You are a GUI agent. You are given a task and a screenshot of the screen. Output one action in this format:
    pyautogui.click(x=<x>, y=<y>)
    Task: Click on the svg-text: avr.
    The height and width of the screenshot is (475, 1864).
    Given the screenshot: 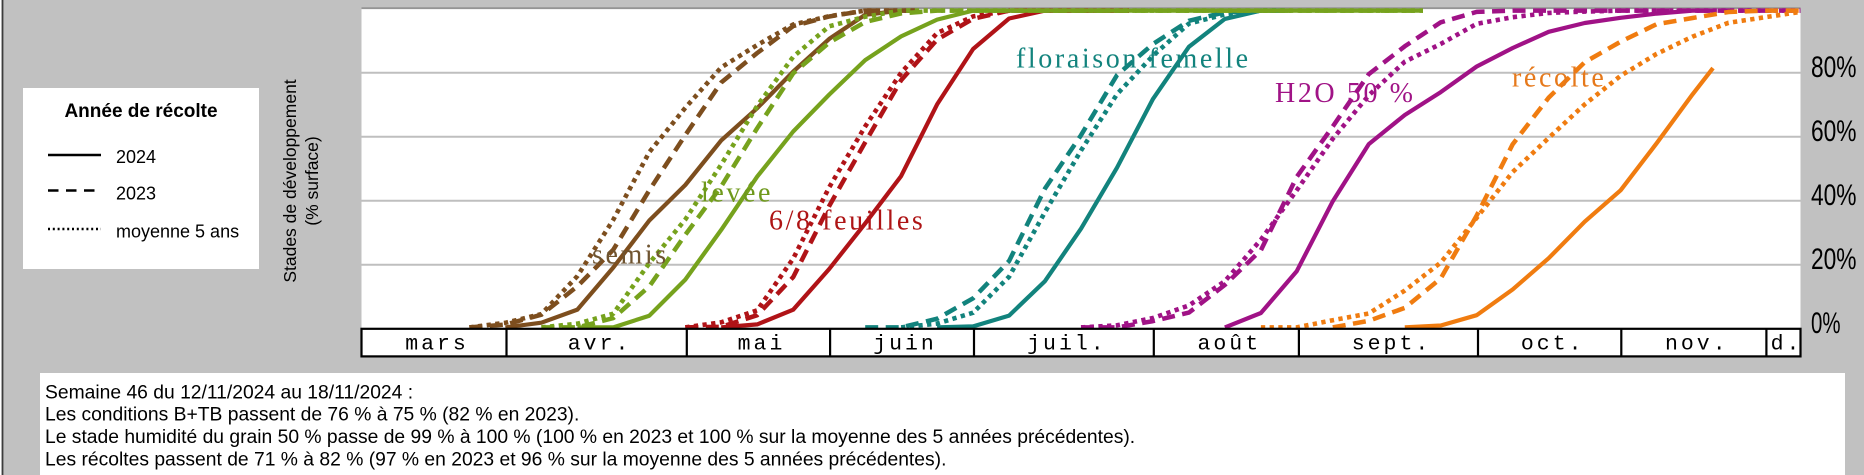 What is the action you would take?
    pyautogui.click(x=600, y=345)
    